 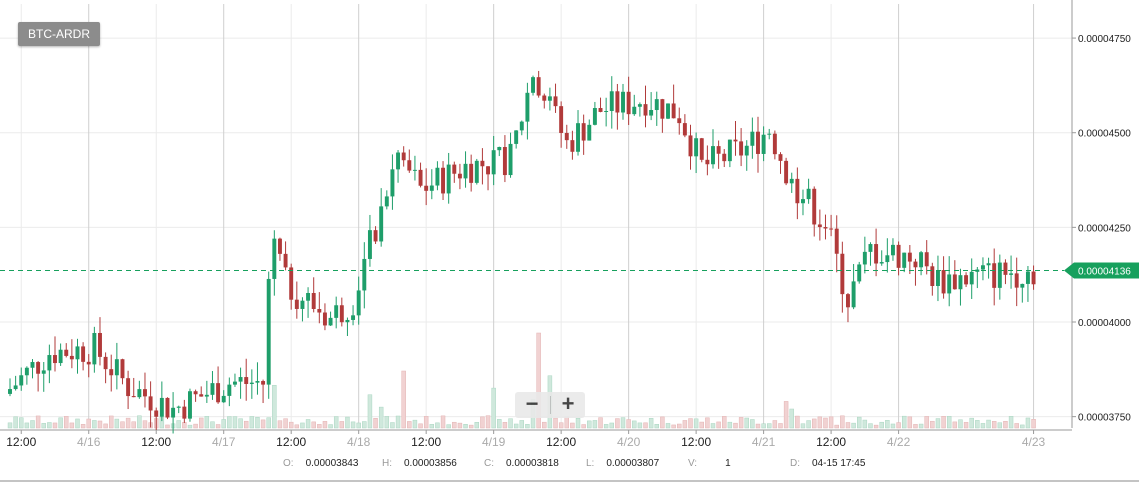 What do you see at coordinates (1101, 270) in the screenshot?
I see `last-price-marker` at bounding box center [1101, 270].